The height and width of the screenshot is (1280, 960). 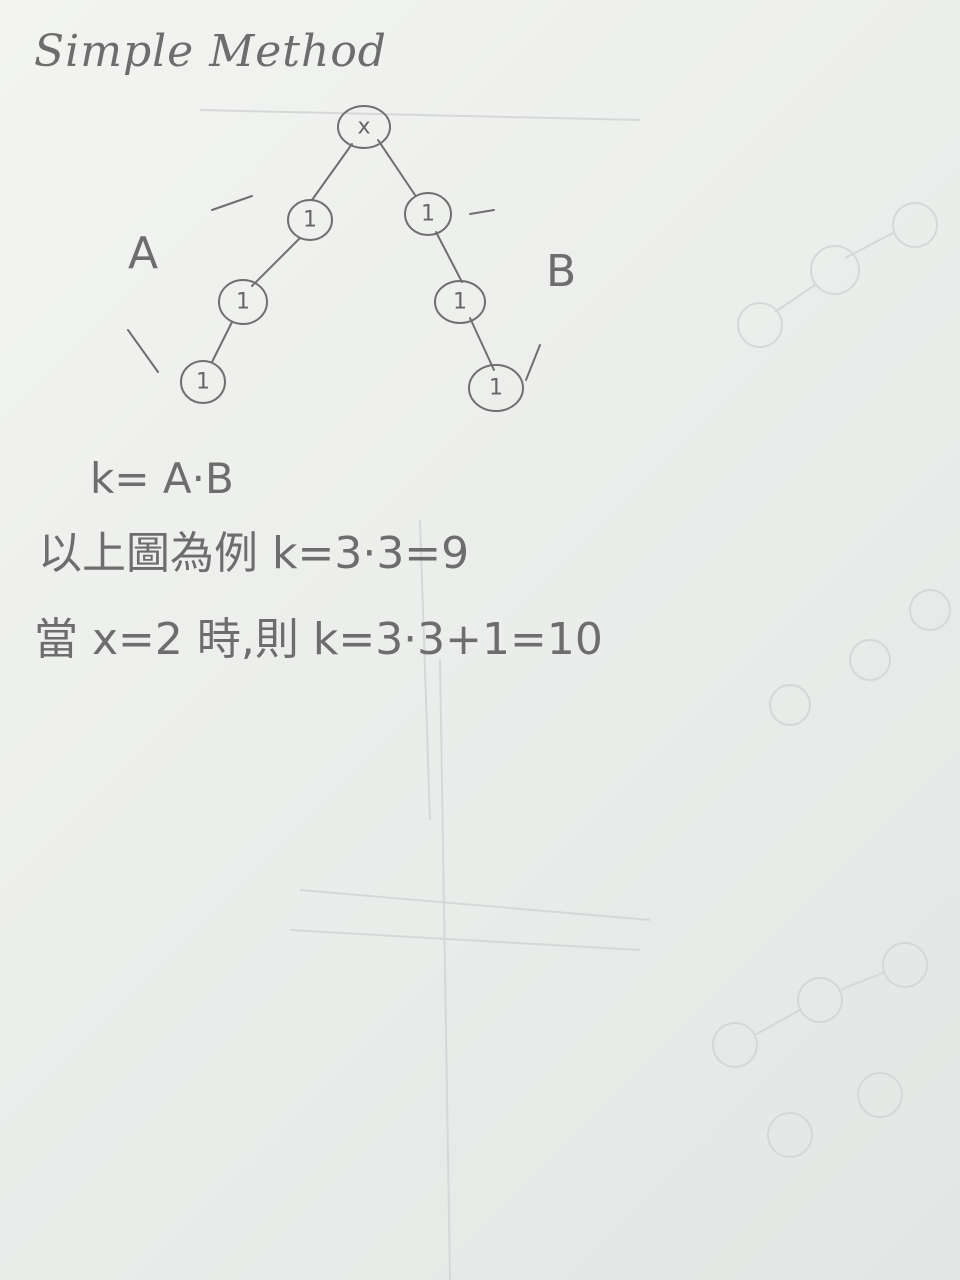 What do you see at coordinates (162, 478) in the screenshot?
I see `formula: k= A·B` at bounding box center [162, 478].